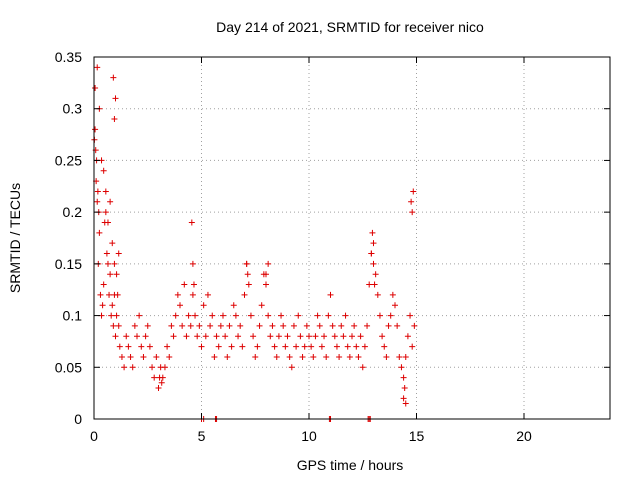 The height and width of the screenshot is (480, 640). What do you see at coordinates (73, 316) in the screenshot?
I see `y-tick-label: 0.1` at bounding box center [73, 316].